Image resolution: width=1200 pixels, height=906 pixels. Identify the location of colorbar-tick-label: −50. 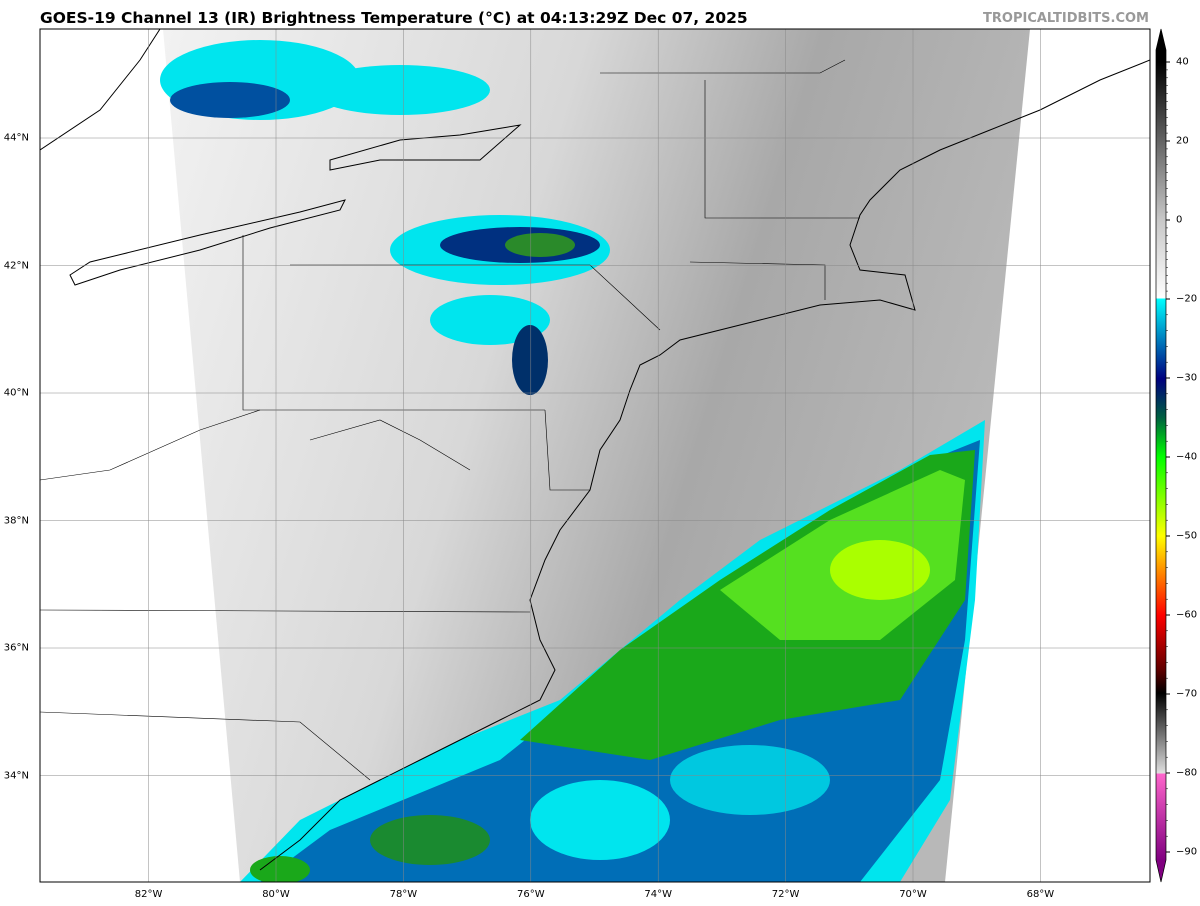
(1187, 536).